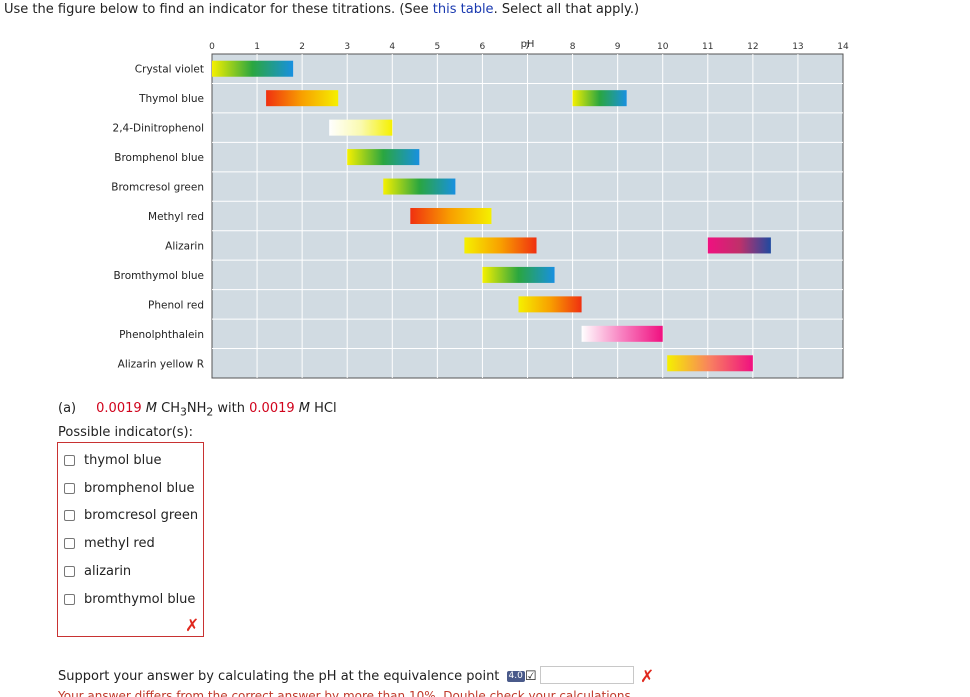 The height and width of the screenshot is (697, 970). Describe the element at coordinates (123, 460) in the screenshot. I see `option-label: thymol blue` at that location.